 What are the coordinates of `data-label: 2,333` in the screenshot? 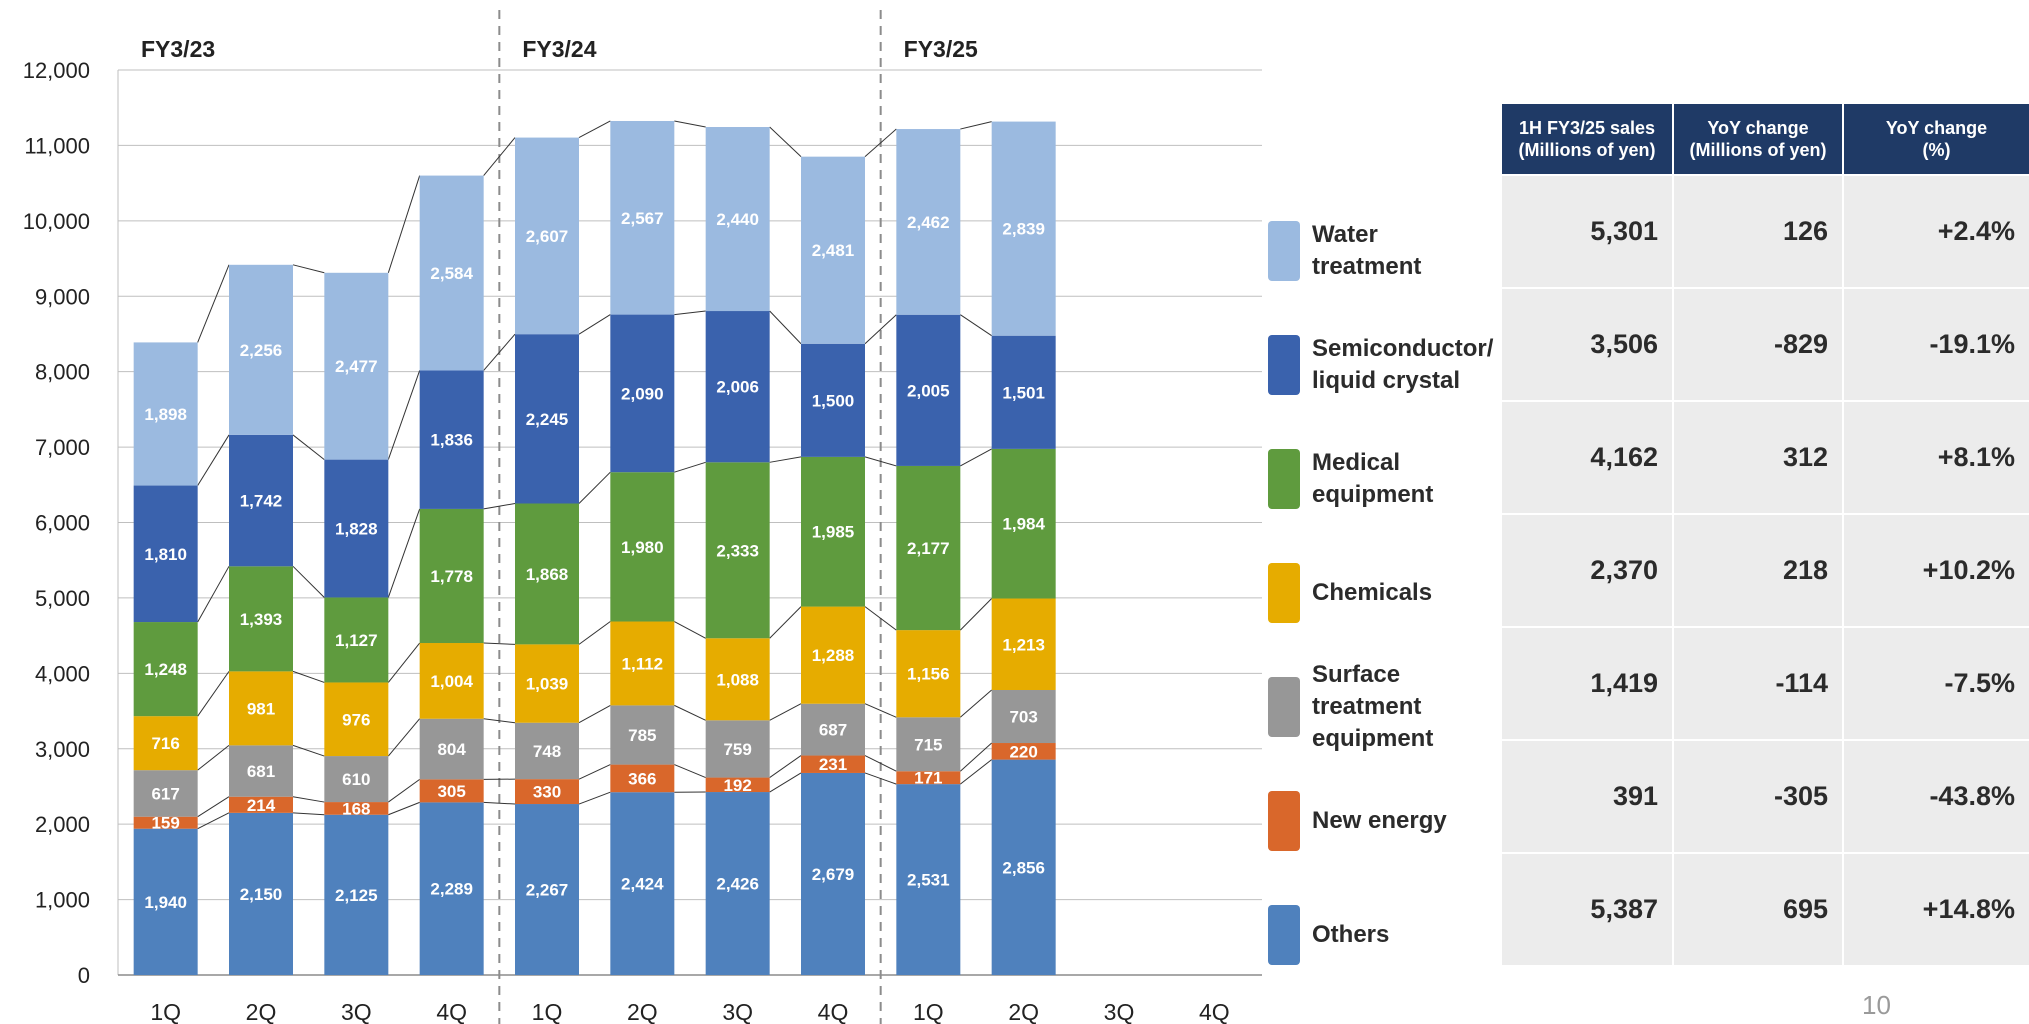 It's located at (737, 550).